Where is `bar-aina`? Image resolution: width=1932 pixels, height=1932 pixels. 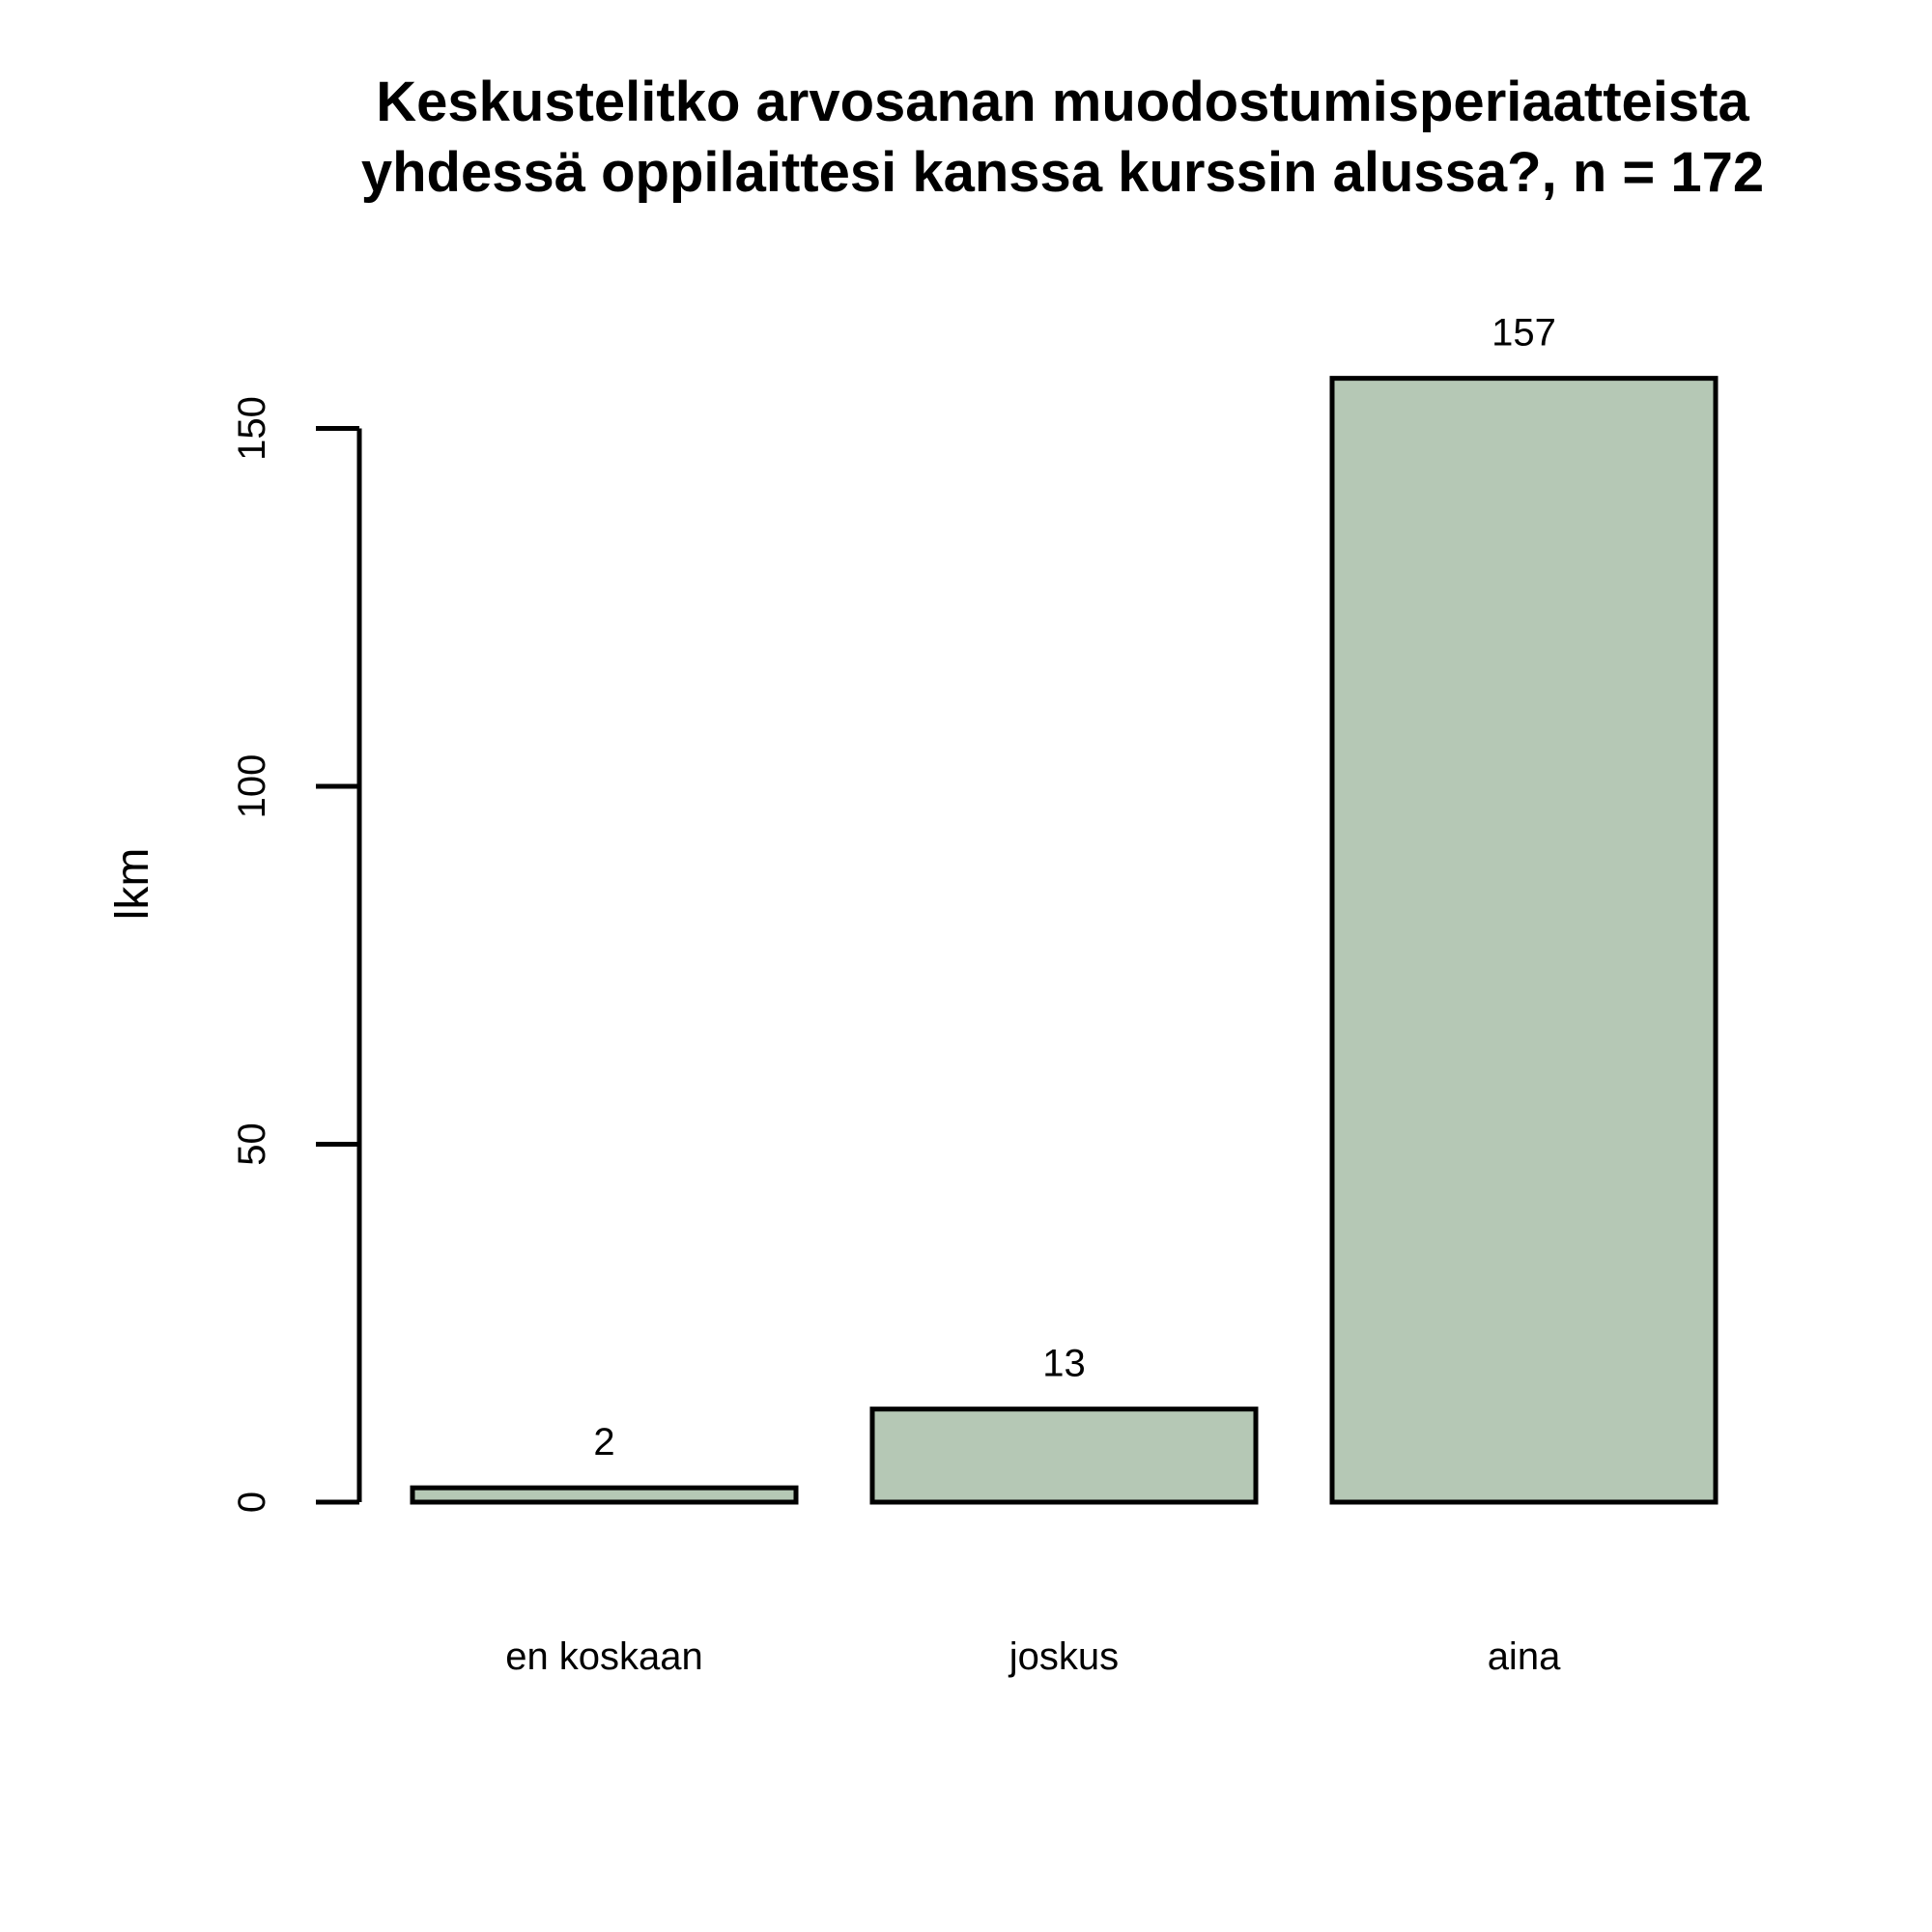
bar-aina is located at coordinates (1524, 940).